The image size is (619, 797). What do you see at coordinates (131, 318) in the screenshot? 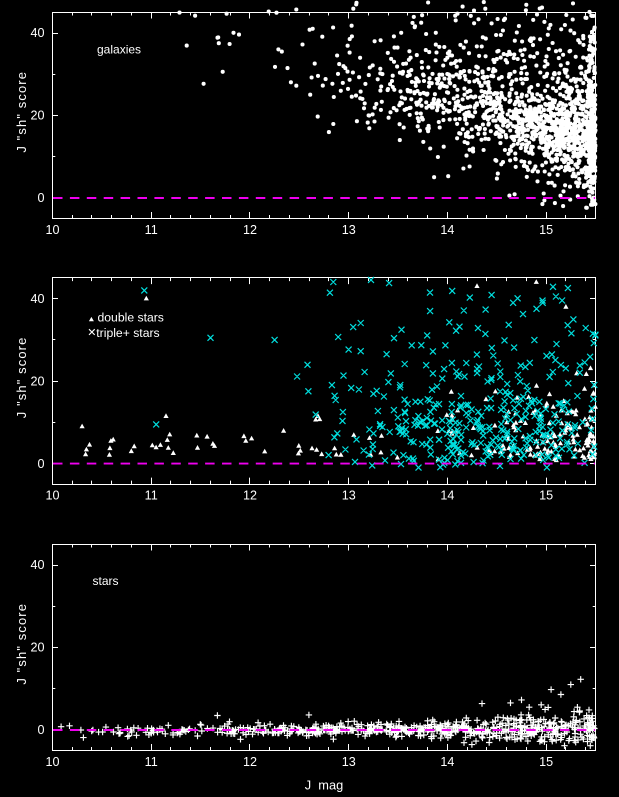
I see `svg-text: double stars` at bounding box center [131, 318].